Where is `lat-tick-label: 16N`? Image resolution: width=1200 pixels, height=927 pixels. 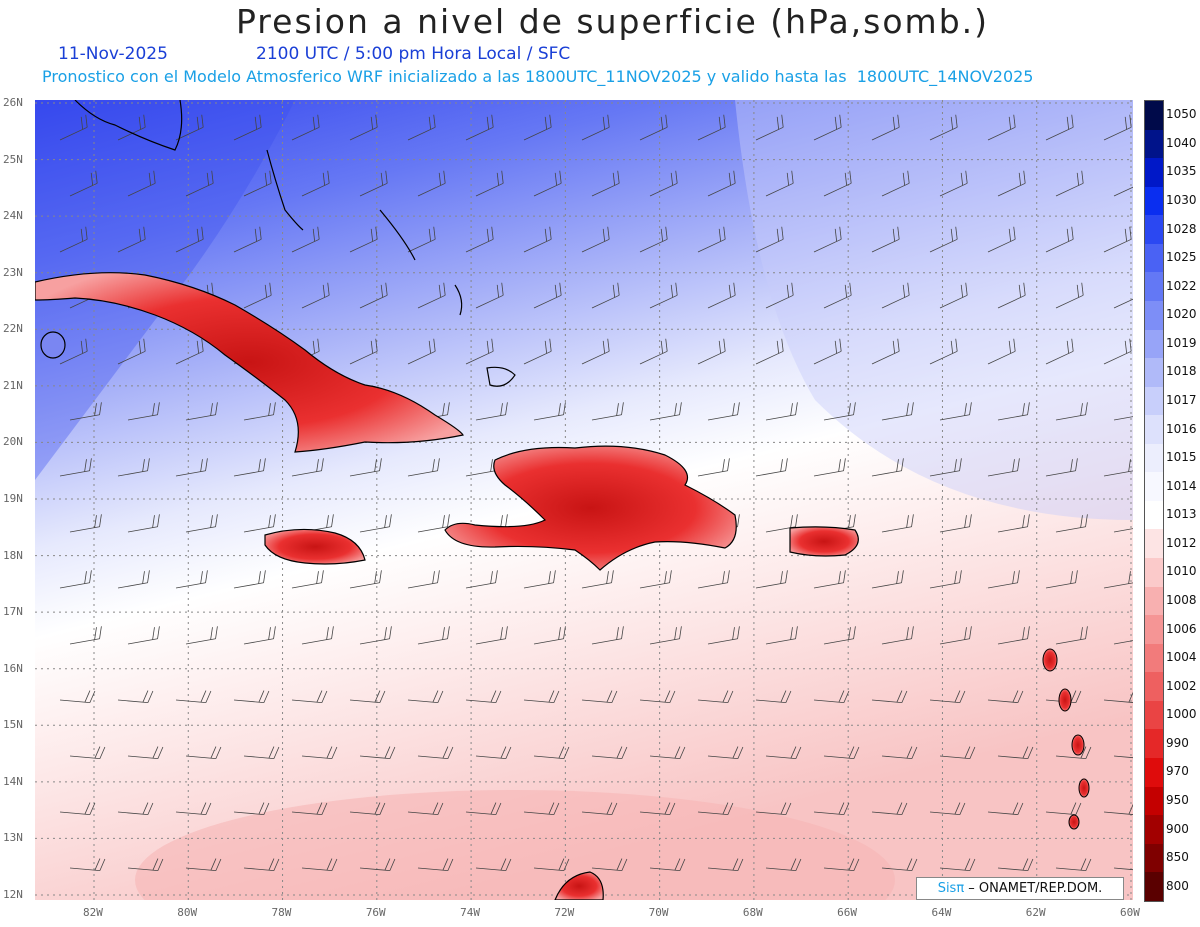 lat-tick-label: 16N is located at coordinates (13, 668).